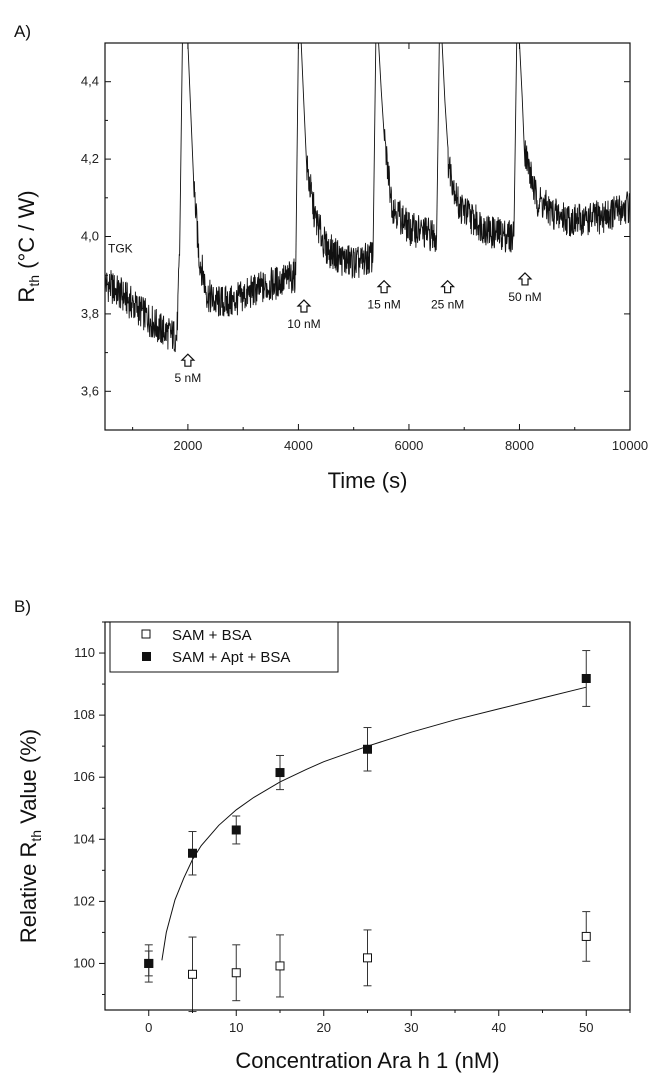  Describe the element at coordinates (383, 305) in the screenshot. I see `concentration-label: 15 nM` at that location.